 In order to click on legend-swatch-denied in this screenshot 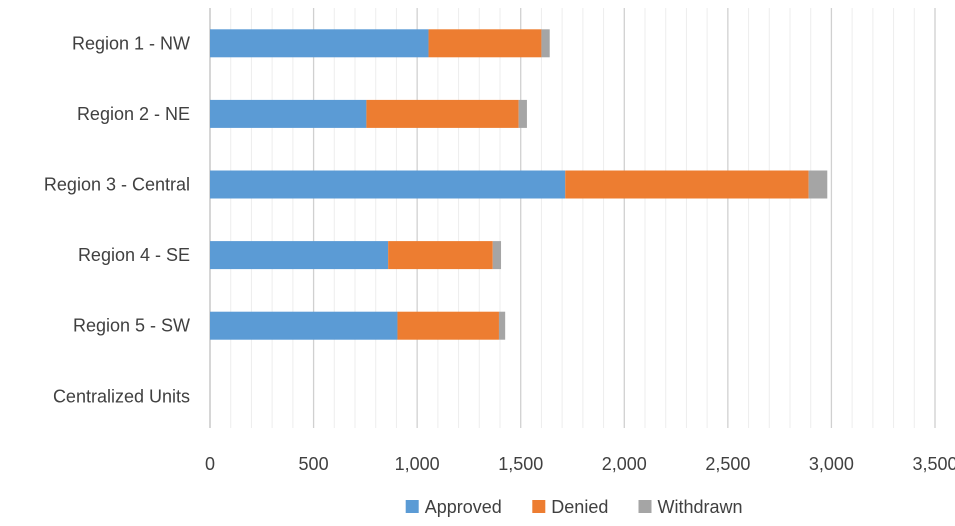, I will do `click(539, 506)`.